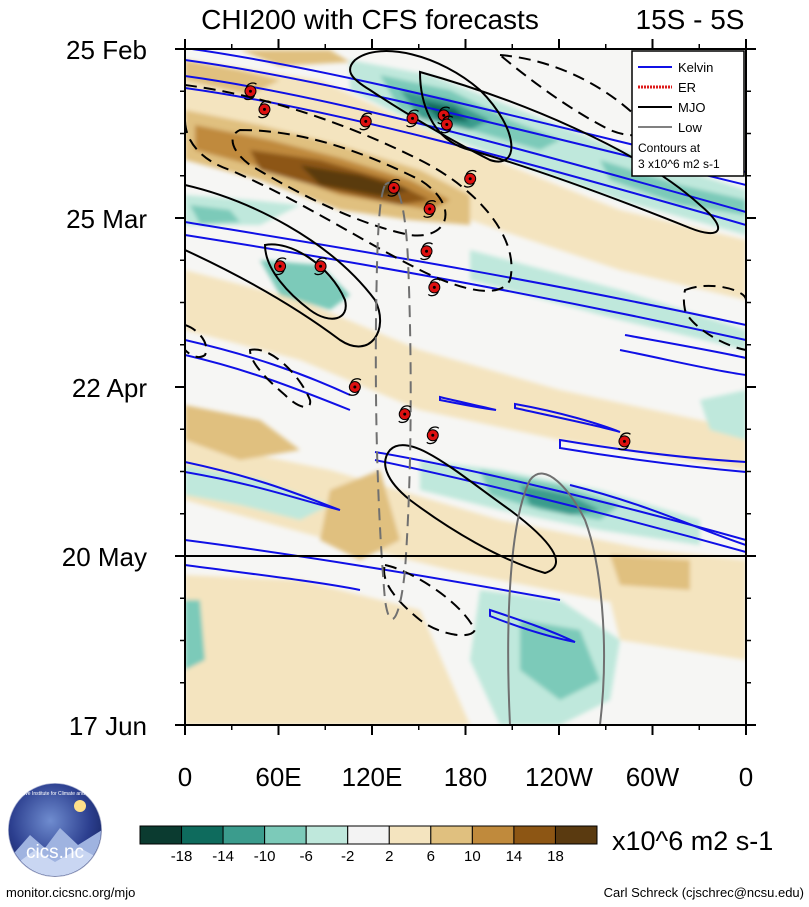 The height and width of the screenshot is (907, 809). Describe the element at coordinates (104, 557) in the screenshot. I see `y-tick-label: 20 May` at that location.